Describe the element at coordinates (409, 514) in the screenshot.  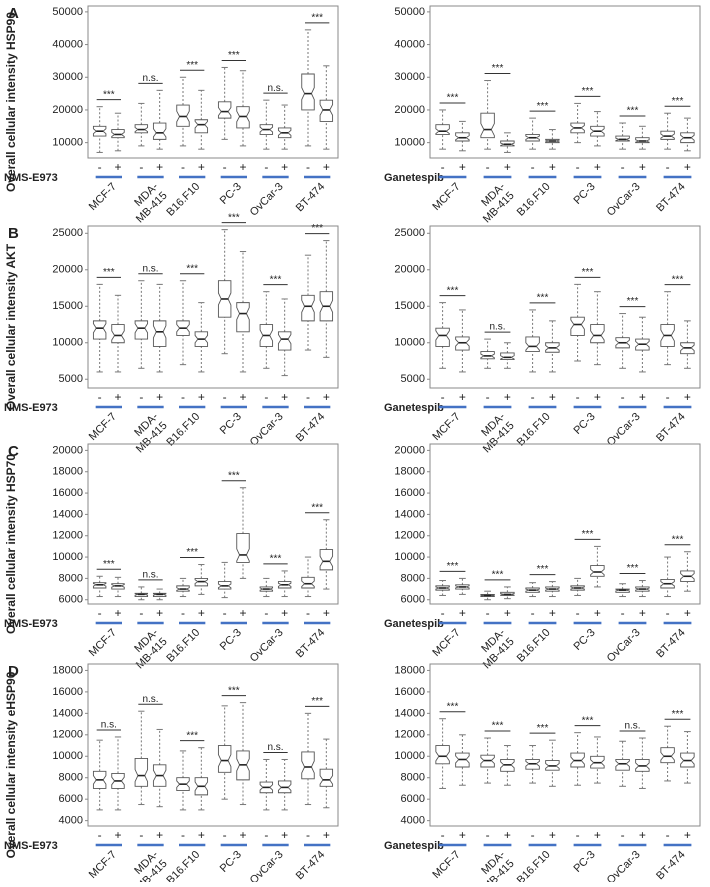
I see `y-tick-label: 14000` at that location.